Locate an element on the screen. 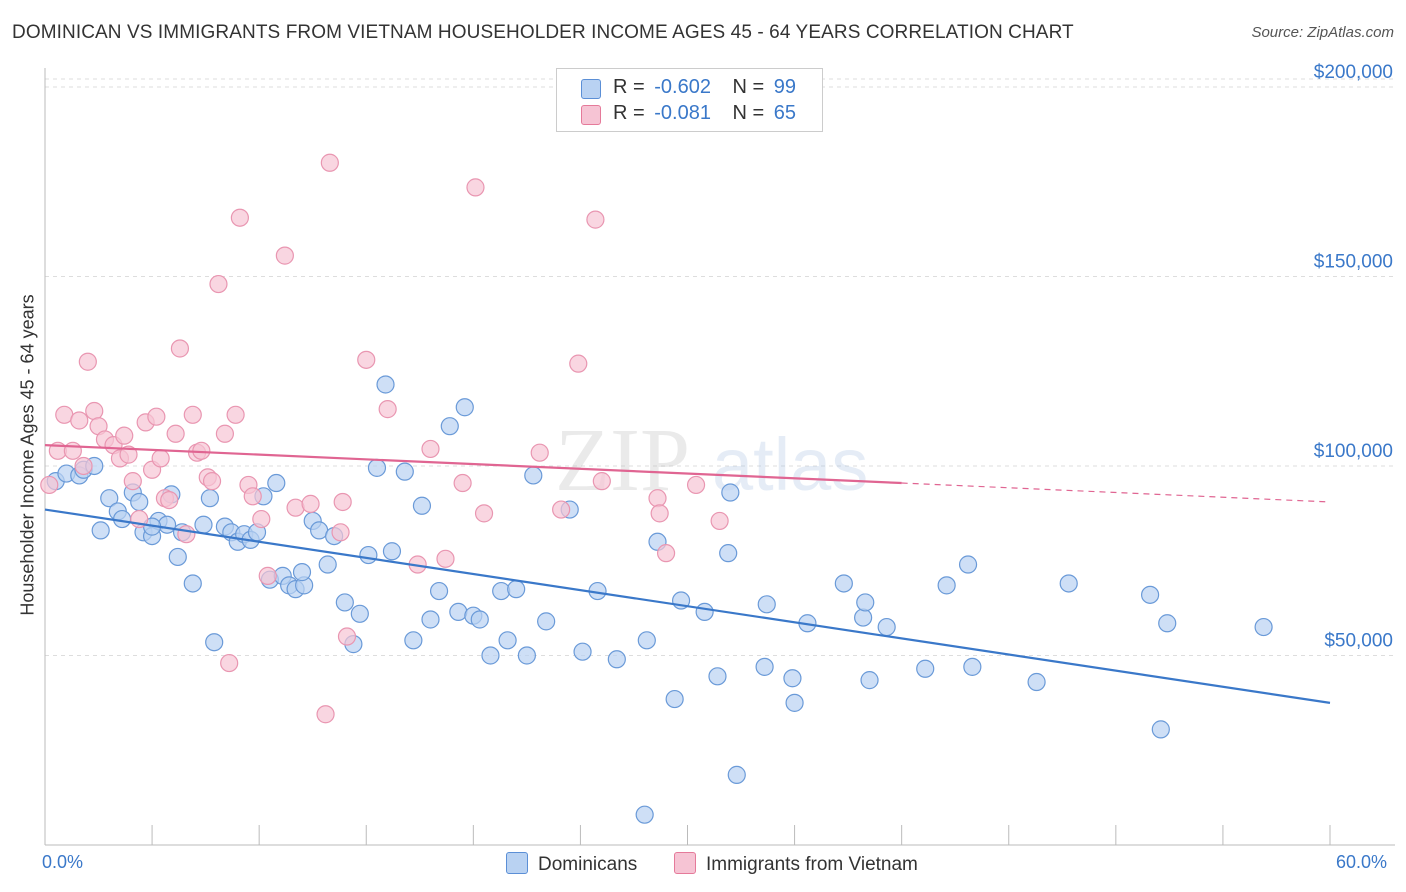 The width and height of the screenshot is (1406, 892). bottom-legend-label: Immigrants from Vietnam is located at coordinates (812, 864).